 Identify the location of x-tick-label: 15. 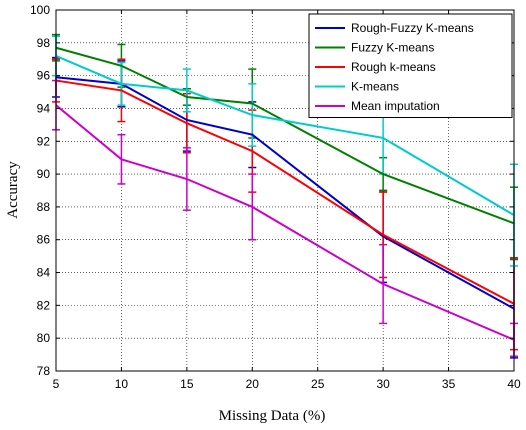
(187, 384).